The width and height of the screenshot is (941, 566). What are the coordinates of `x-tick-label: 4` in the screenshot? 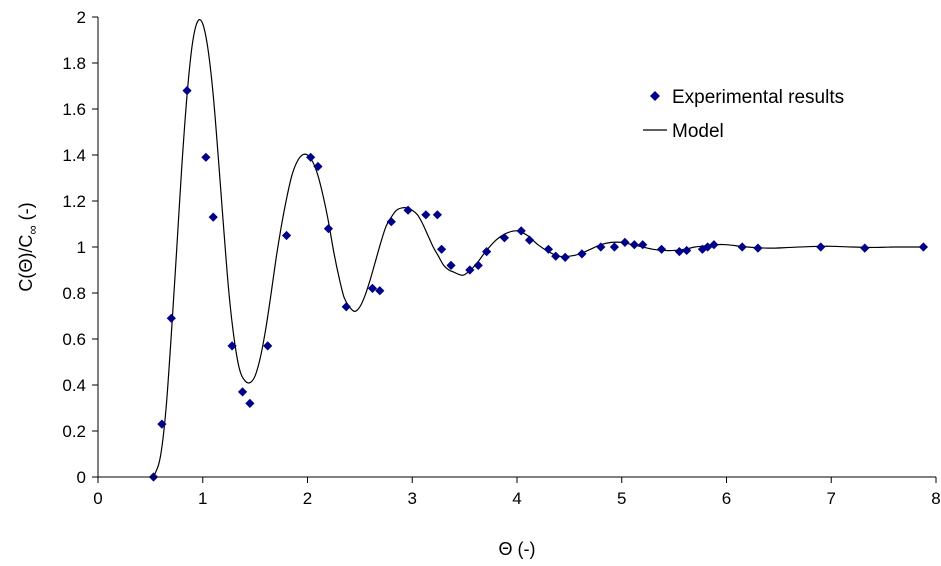 It's located at (516, 498).